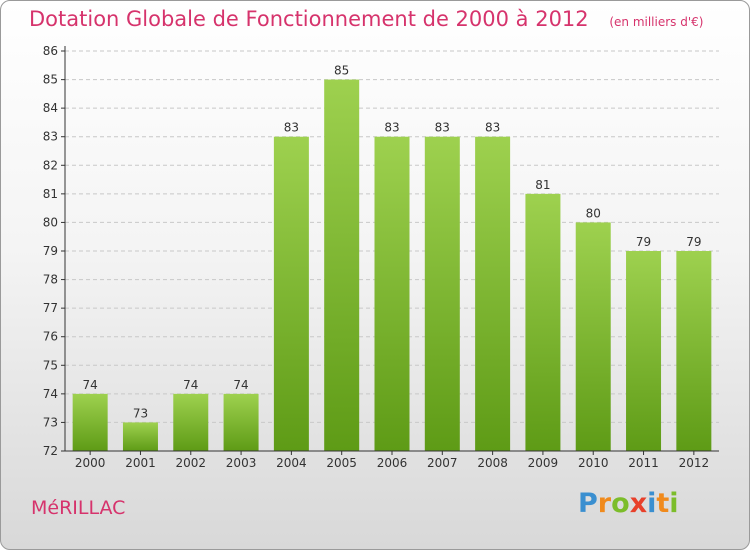 The width and height of the screenshot is (750, 550). I want to click on logo-letter: x, so click(638, 503).